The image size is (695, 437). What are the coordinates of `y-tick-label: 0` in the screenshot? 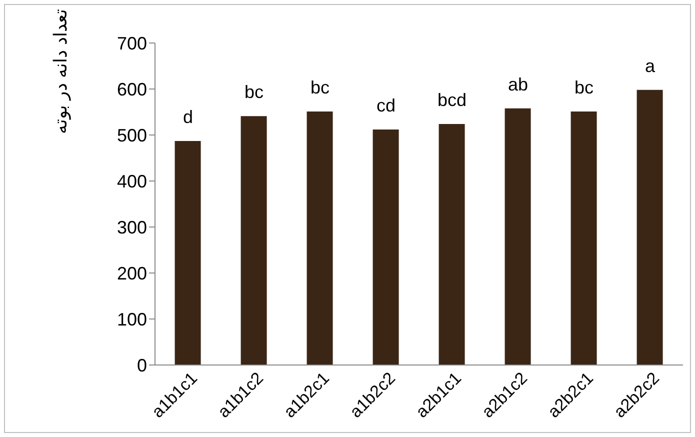 It's located at (141, 365).